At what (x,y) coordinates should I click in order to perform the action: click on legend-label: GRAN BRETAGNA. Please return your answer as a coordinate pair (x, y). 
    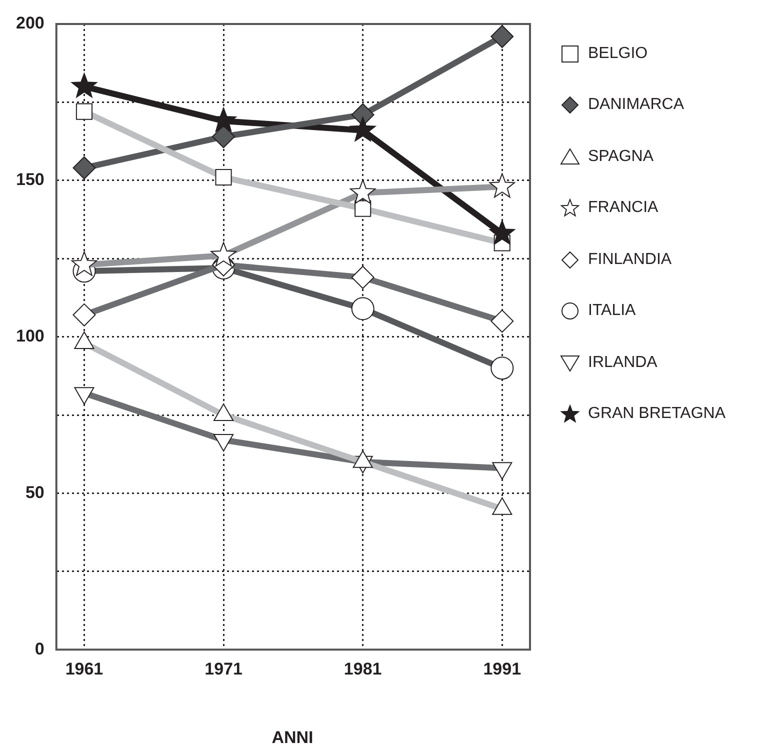
    Looking at the image, I should click on (657, 414).